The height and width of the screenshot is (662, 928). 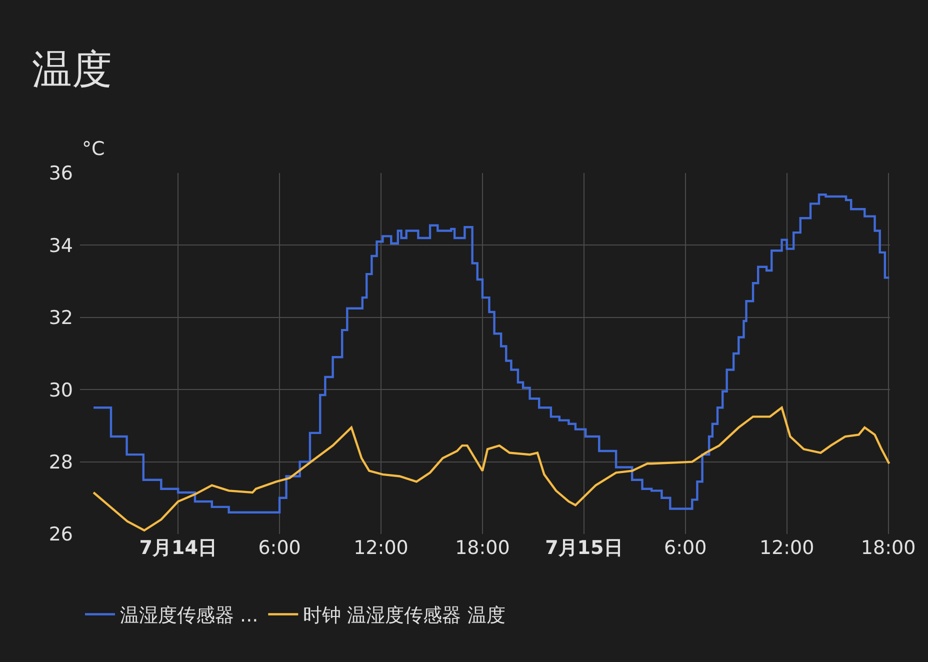 I want to click on x-tick-label: 7月15日, so click(x=584, y=548).